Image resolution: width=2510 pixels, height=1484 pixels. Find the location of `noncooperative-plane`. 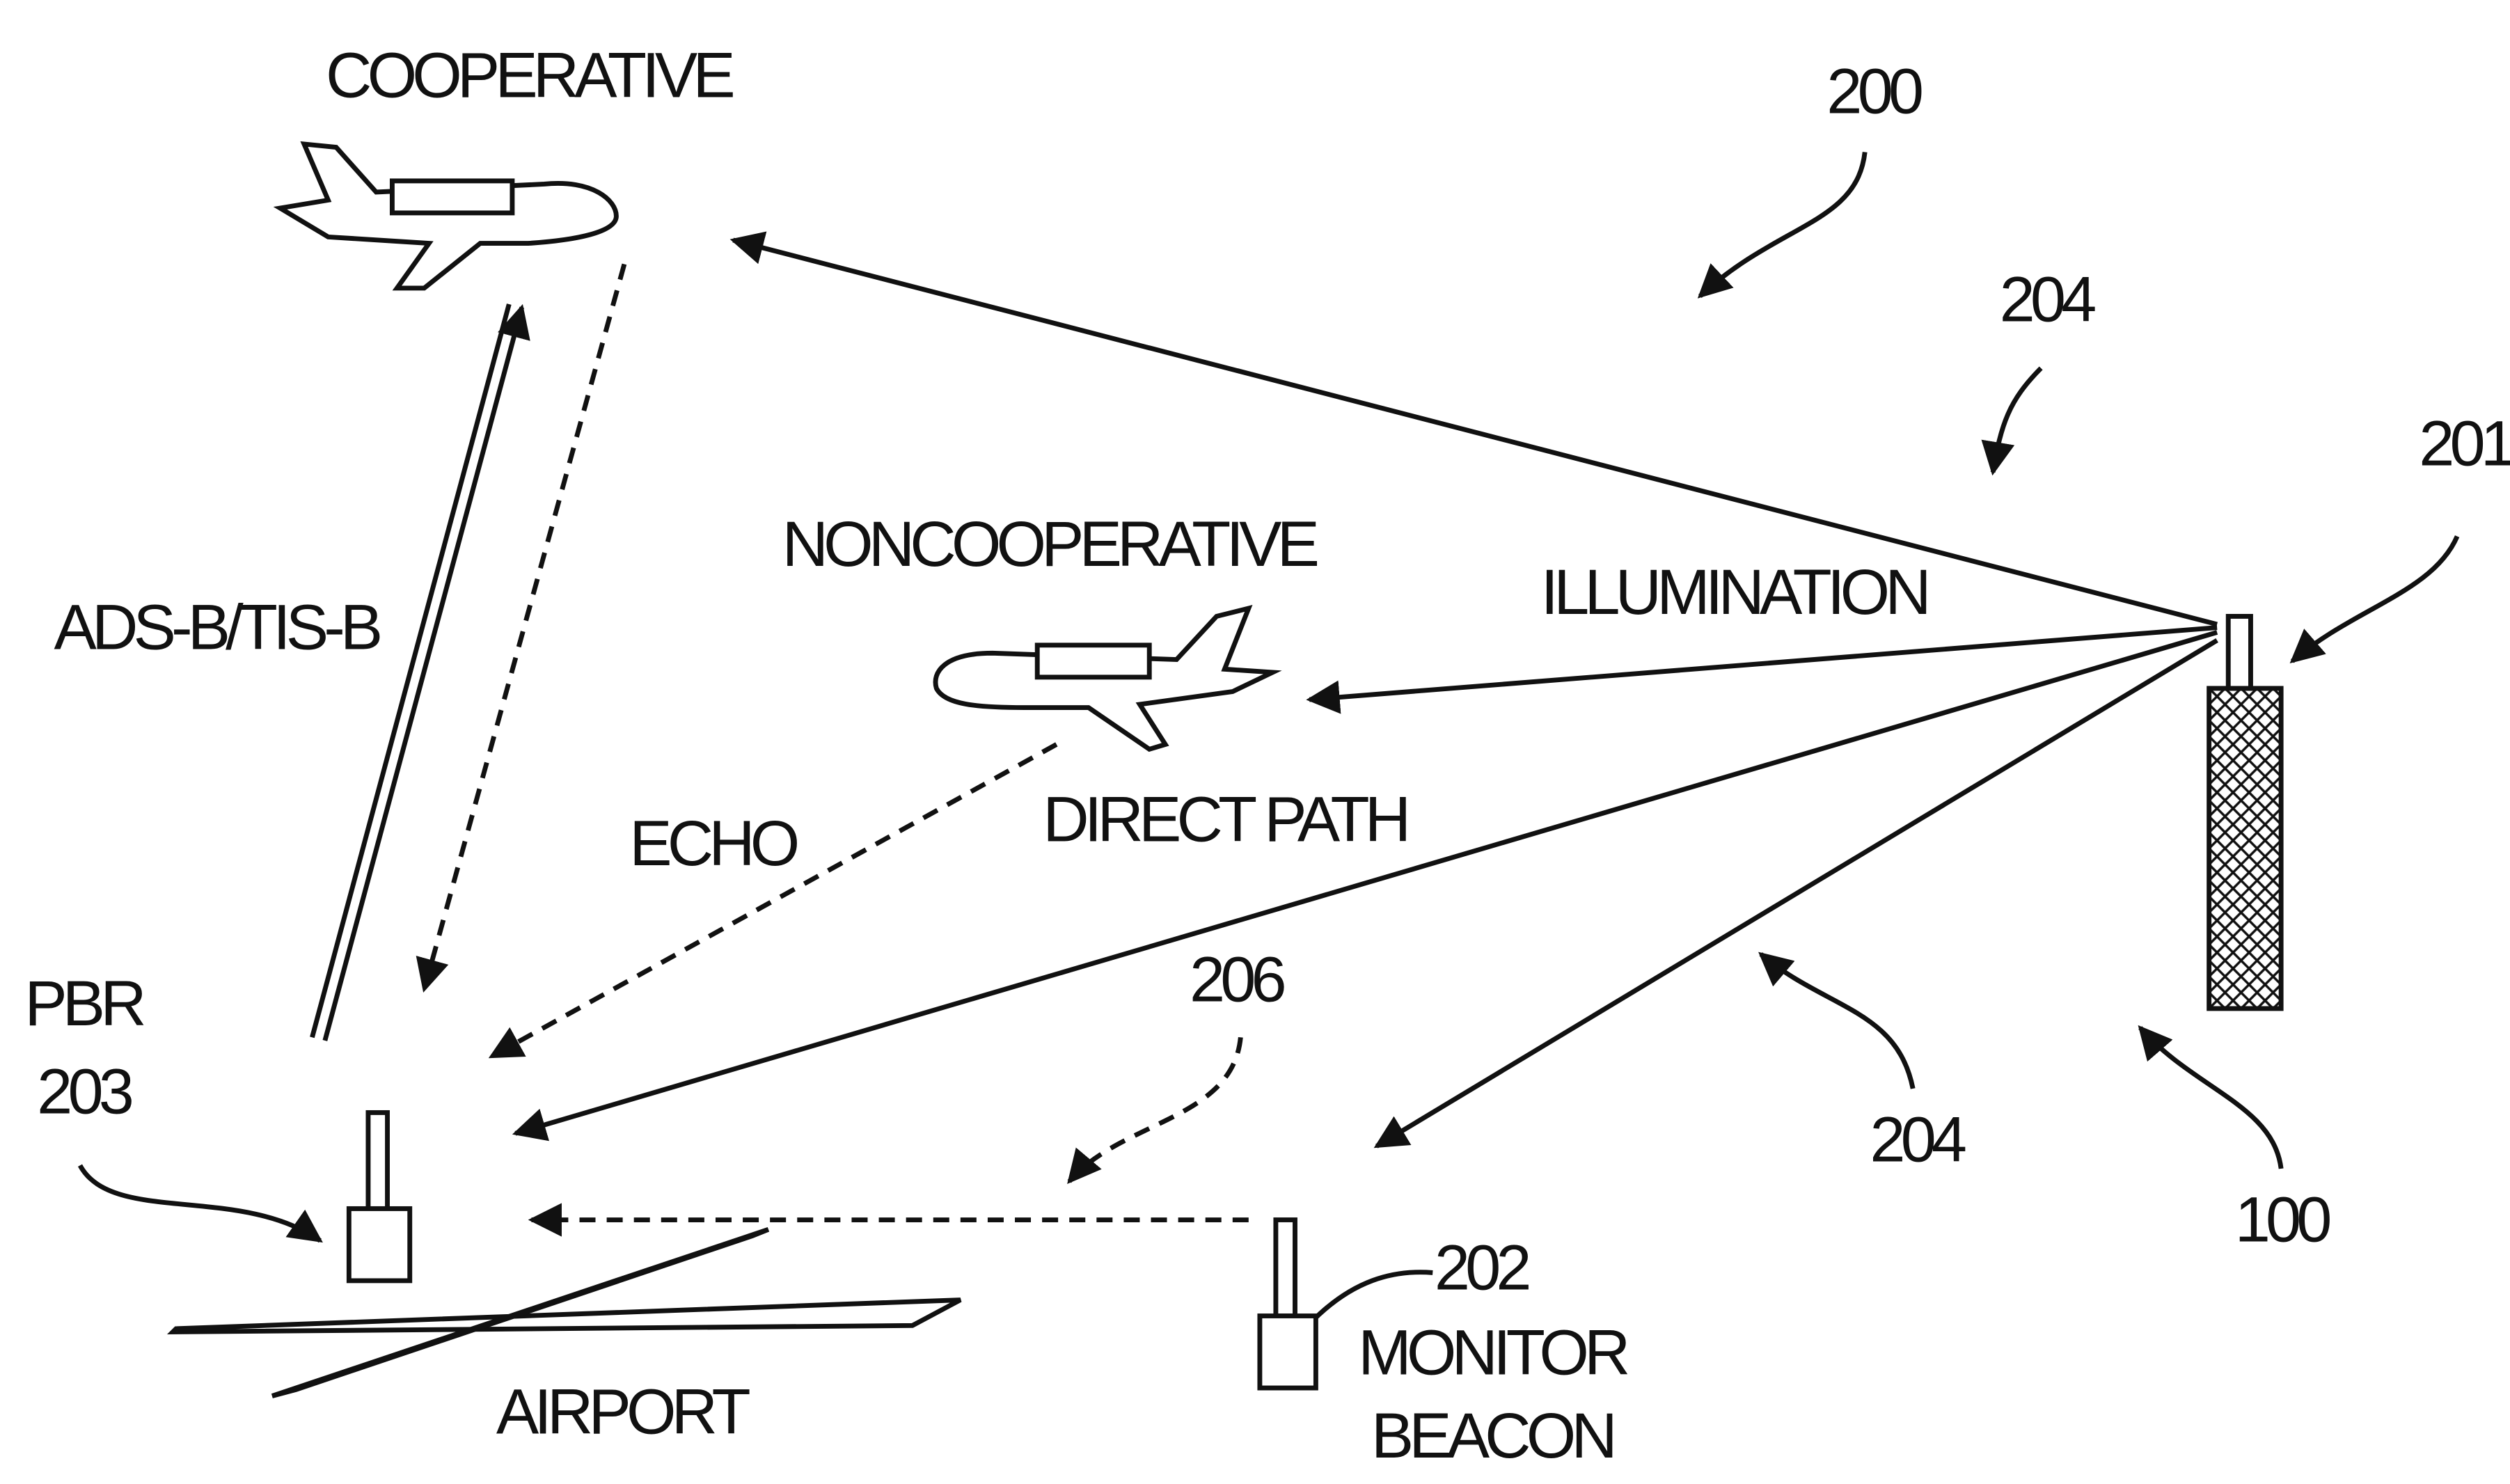

noncooperative-plane is located at coordinates (1107, 678).